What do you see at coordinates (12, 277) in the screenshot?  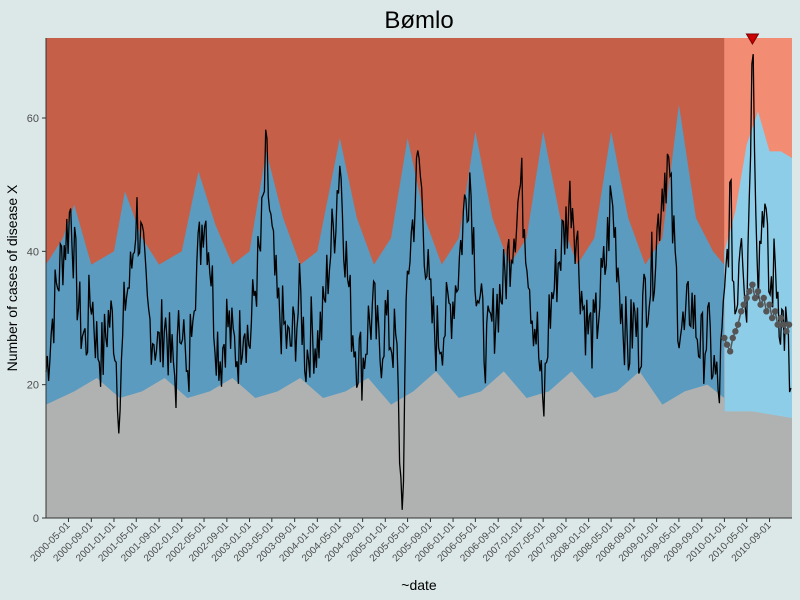 I see `y-axis-label: Number of cases of disease X` at bounding box center [12, 277].